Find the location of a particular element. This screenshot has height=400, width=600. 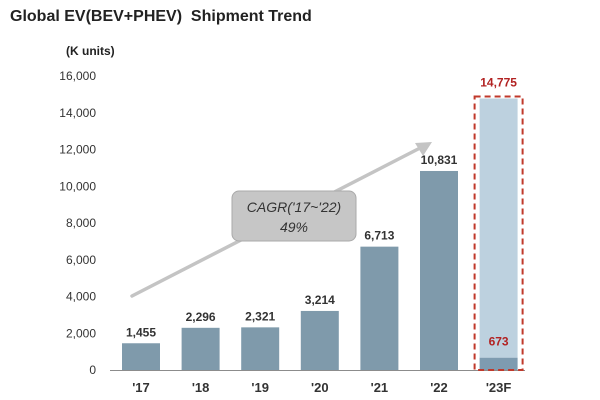

chart-title: Global EV(BEV+PHEV) Shipment Trend is located at coordinates (161, 16).